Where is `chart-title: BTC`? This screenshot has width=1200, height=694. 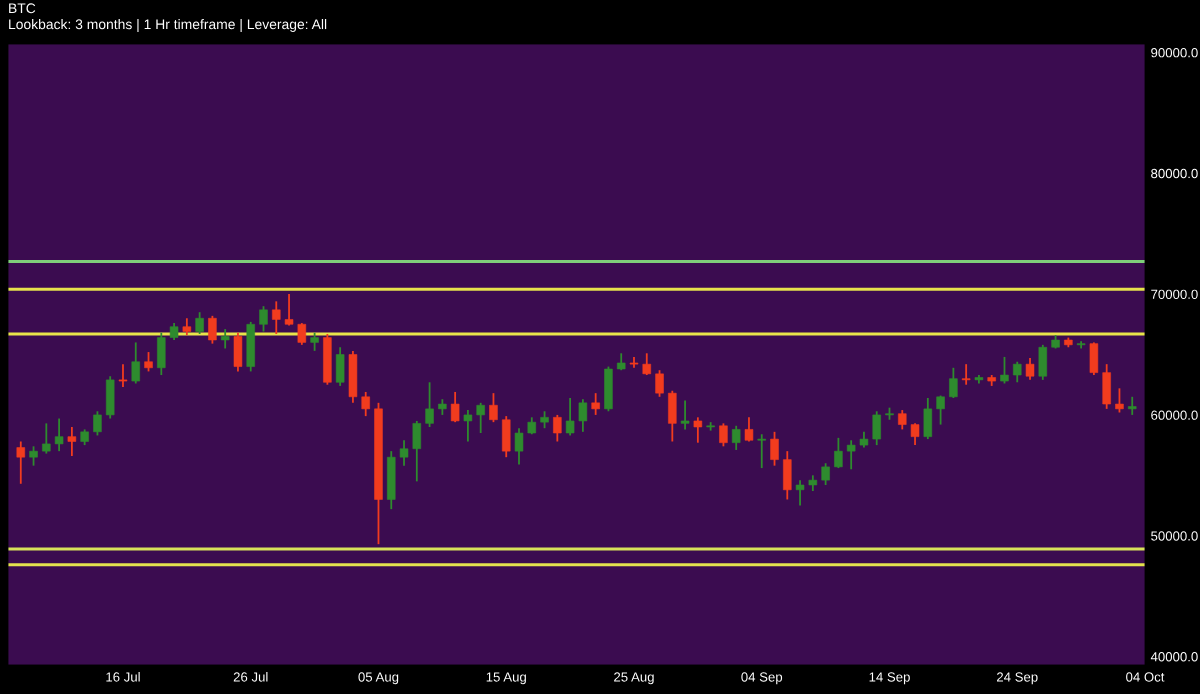 chart-title: BTC is located at coordinates (22, 8).